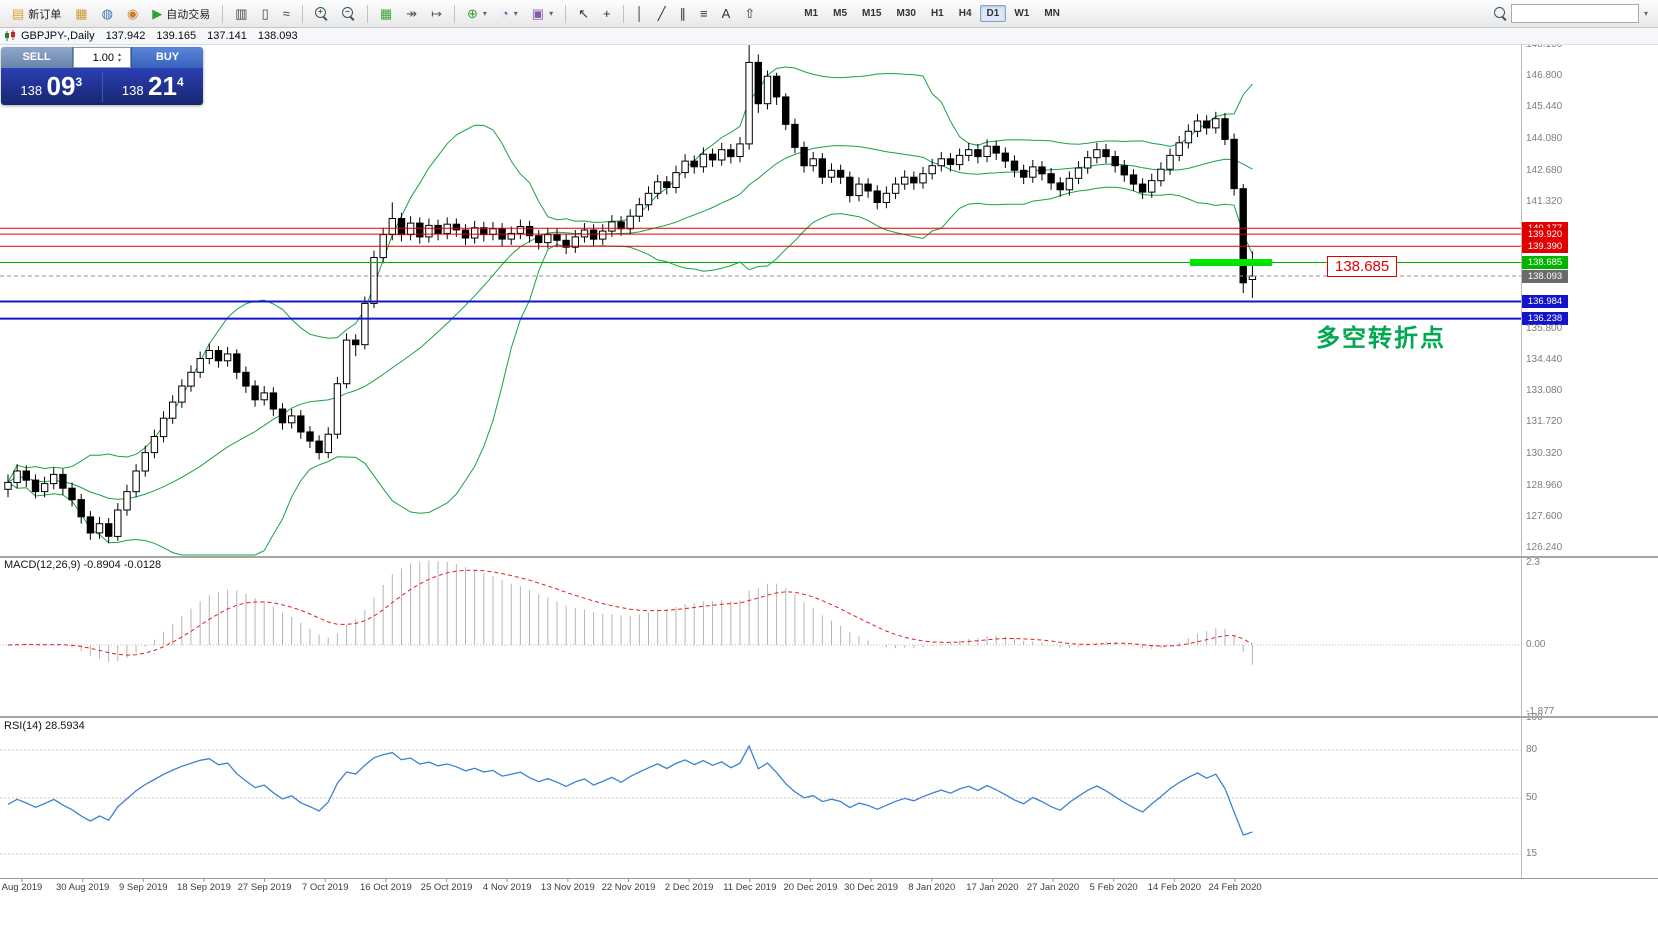  What do you see at coordinates (286, 14) in the screenshot?
I see `line-chart-icon: ≈` at bounding box center [286, 14].